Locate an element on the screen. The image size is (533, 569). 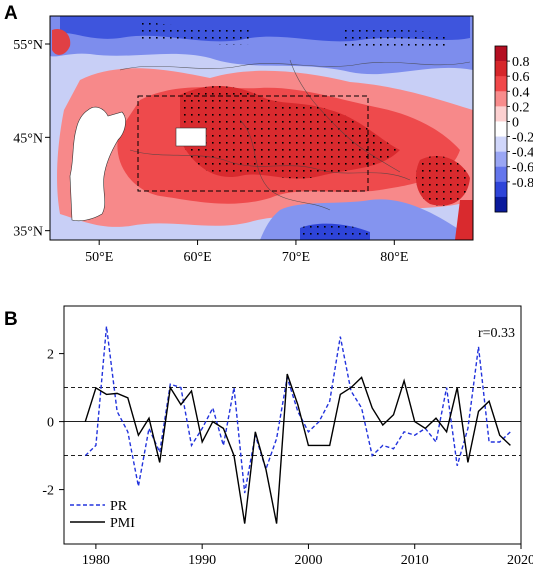
colorbar-tick-label: -0.2 is located at coordinates (522, 138).